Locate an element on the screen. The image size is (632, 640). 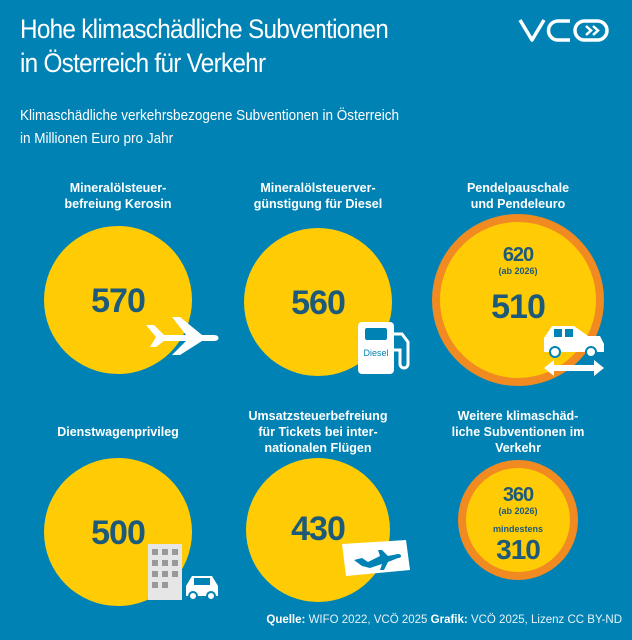
vco-logo is located at coordinates (563, 30).